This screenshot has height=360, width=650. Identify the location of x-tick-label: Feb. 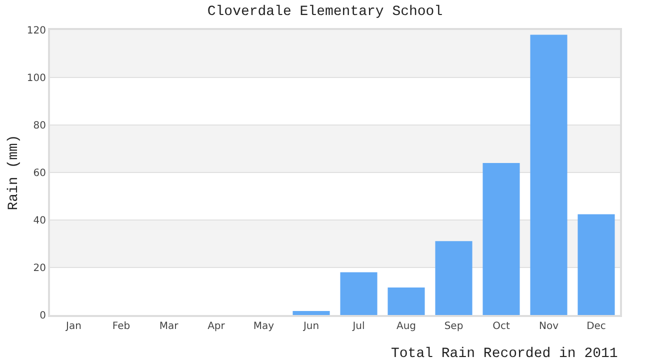
(121, 326).